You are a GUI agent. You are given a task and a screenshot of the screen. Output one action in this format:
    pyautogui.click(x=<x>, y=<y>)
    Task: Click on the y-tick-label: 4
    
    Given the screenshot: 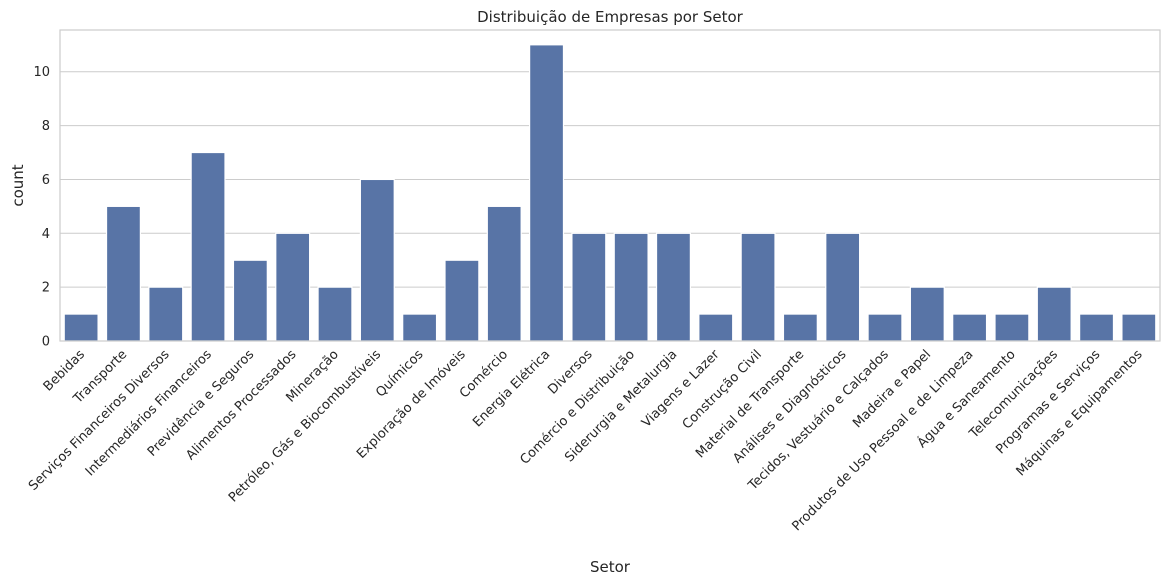 What is the action you would take?
    pyautogui.click(x=46, y=234)
    